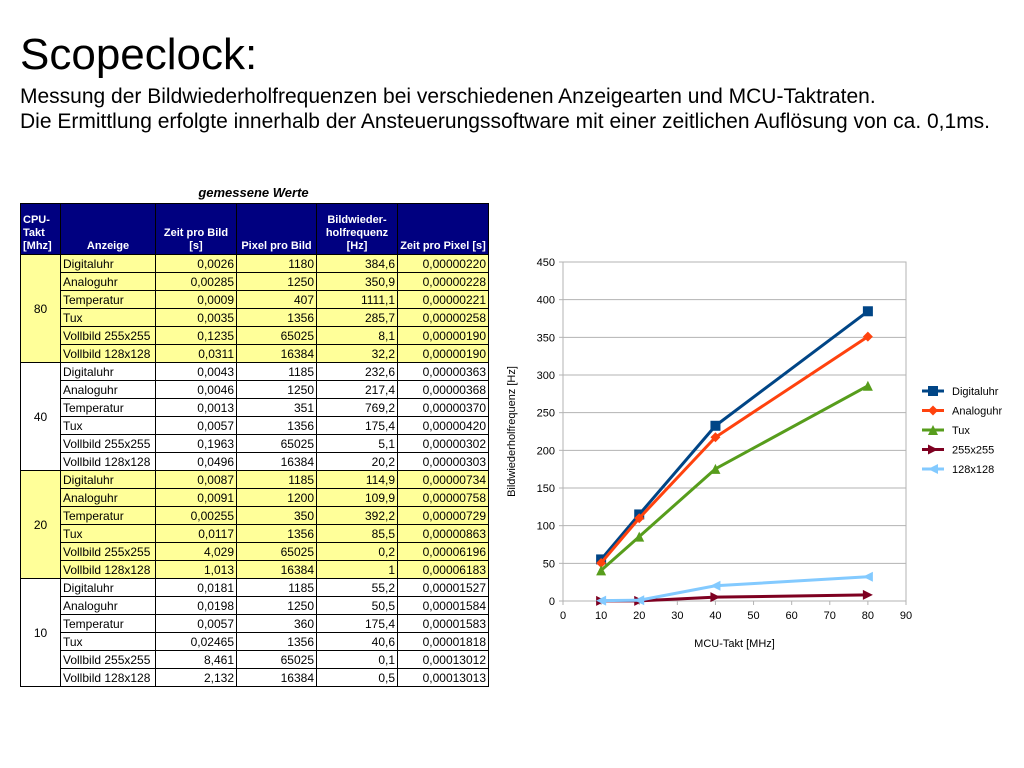 The image size is (1024, 768). Describe the element at coordinates (357, 371) in the screenshot. I see `frequenz-cell: 232,6` at that location.